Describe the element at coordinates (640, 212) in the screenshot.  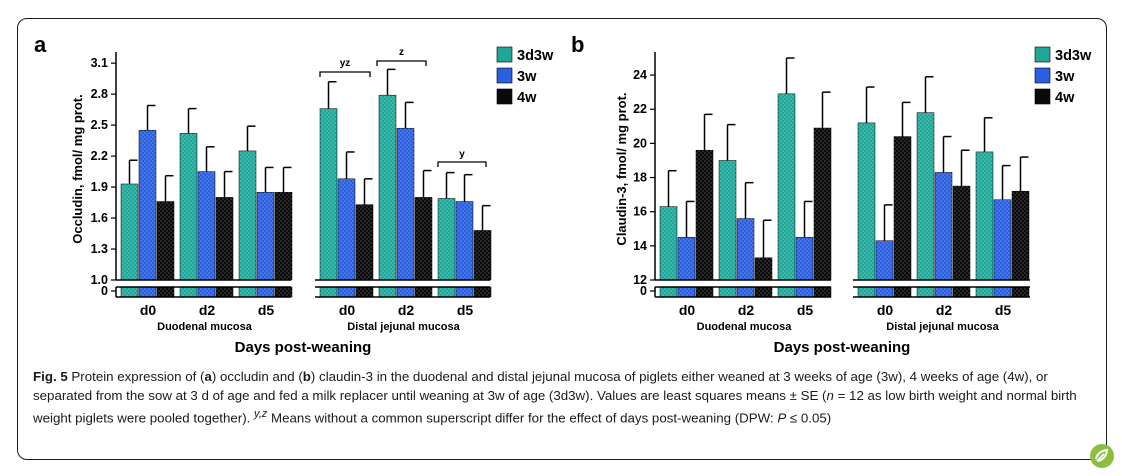
I see `y-tick-label: 16` at that location.